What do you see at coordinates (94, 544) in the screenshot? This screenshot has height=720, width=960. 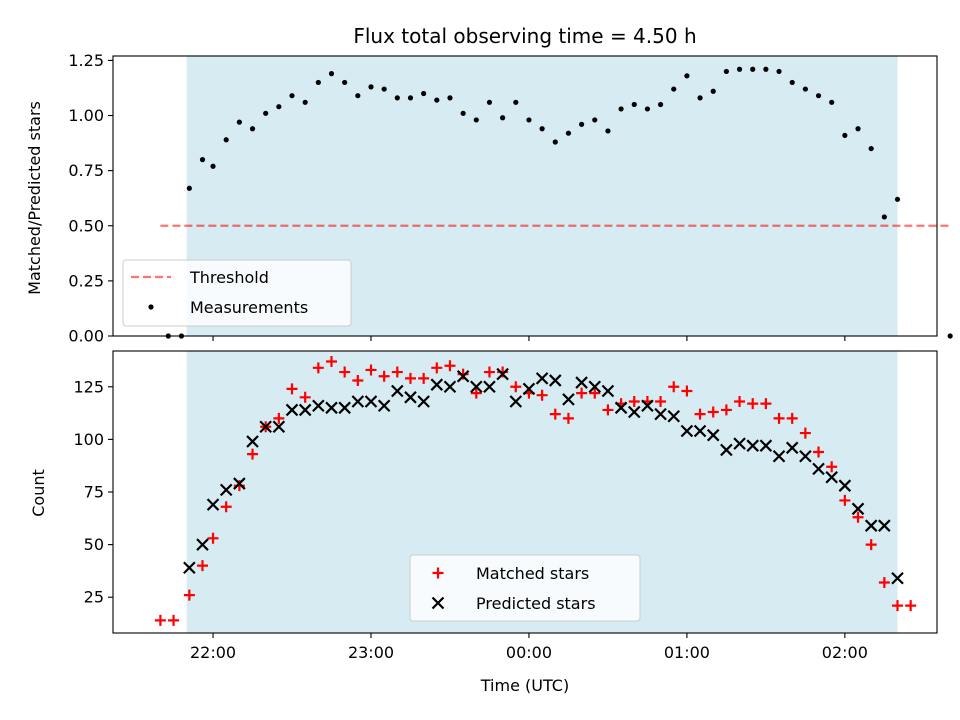 I see `y-tick-label-count: 50` at bounding box center [94, 544].